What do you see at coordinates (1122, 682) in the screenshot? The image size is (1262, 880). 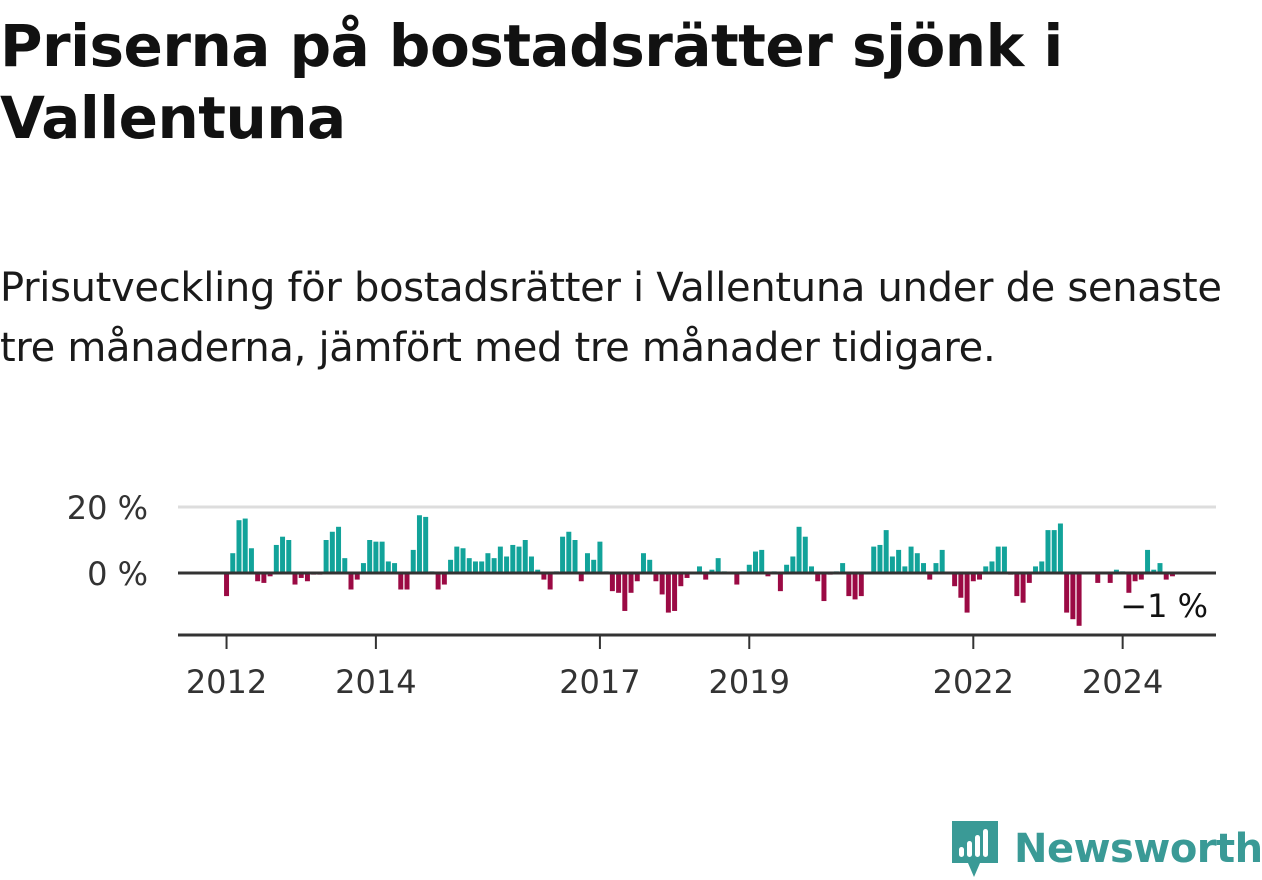 I see `x-tick-label: 2024` at bounding box center [1122, 682].